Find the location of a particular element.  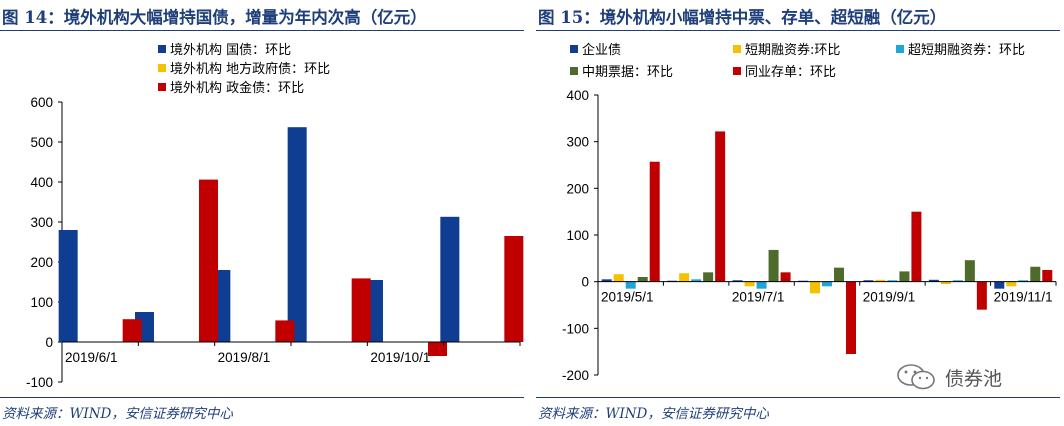

legend-item: 超短期融资券：环比 is located at coordinates (960, 50).